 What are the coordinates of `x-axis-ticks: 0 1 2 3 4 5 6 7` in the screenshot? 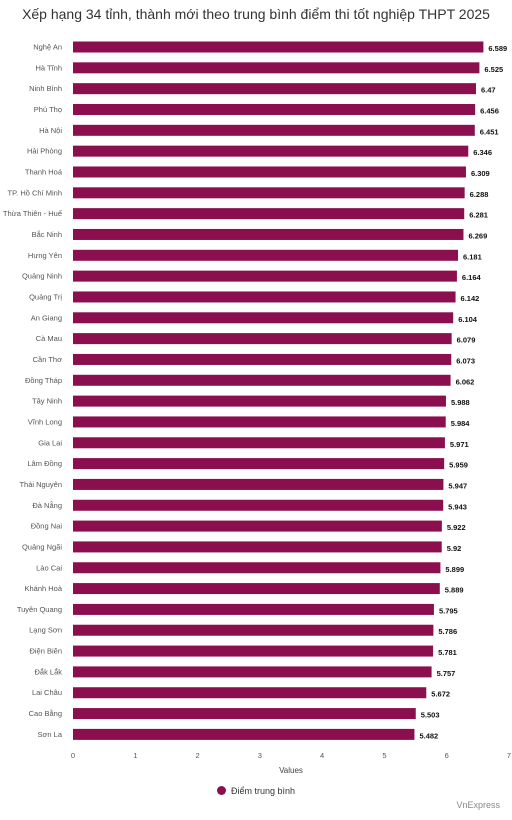 It's located at (291, 755).